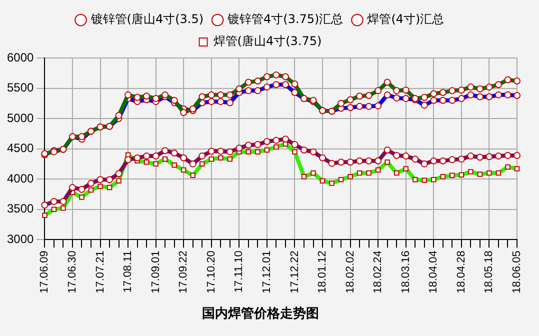 Image resolution: width=539 pixels, height=336 pixels. I want to click on x-tick-label: 17.12.22, so click(294, 272).